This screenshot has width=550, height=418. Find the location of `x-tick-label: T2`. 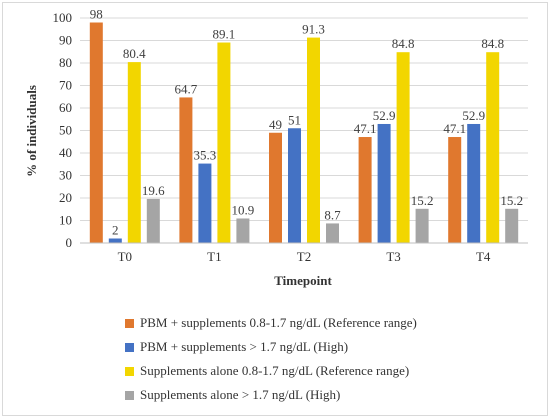

x-tick-label: T2 is located at coordinates (304, 256).